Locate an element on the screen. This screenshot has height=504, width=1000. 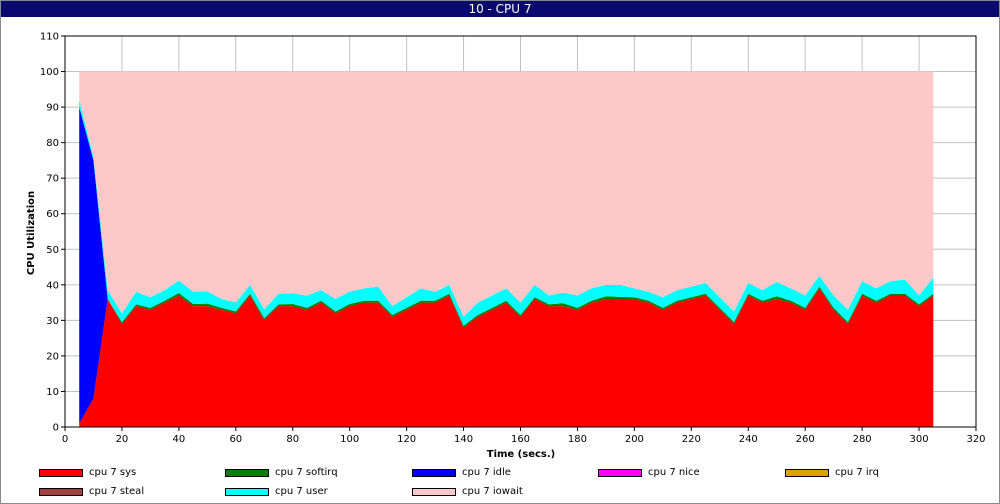
y-tick-label: 100 is located at coordinates (49, 72).